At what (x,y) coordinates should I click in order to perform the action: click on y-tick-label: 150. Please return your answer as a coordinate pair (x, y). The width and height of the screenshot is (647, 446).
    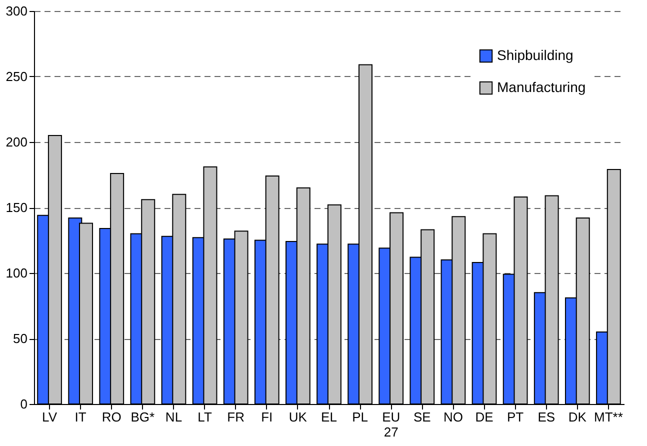
    Looking at the image, I should click on (17, 207).